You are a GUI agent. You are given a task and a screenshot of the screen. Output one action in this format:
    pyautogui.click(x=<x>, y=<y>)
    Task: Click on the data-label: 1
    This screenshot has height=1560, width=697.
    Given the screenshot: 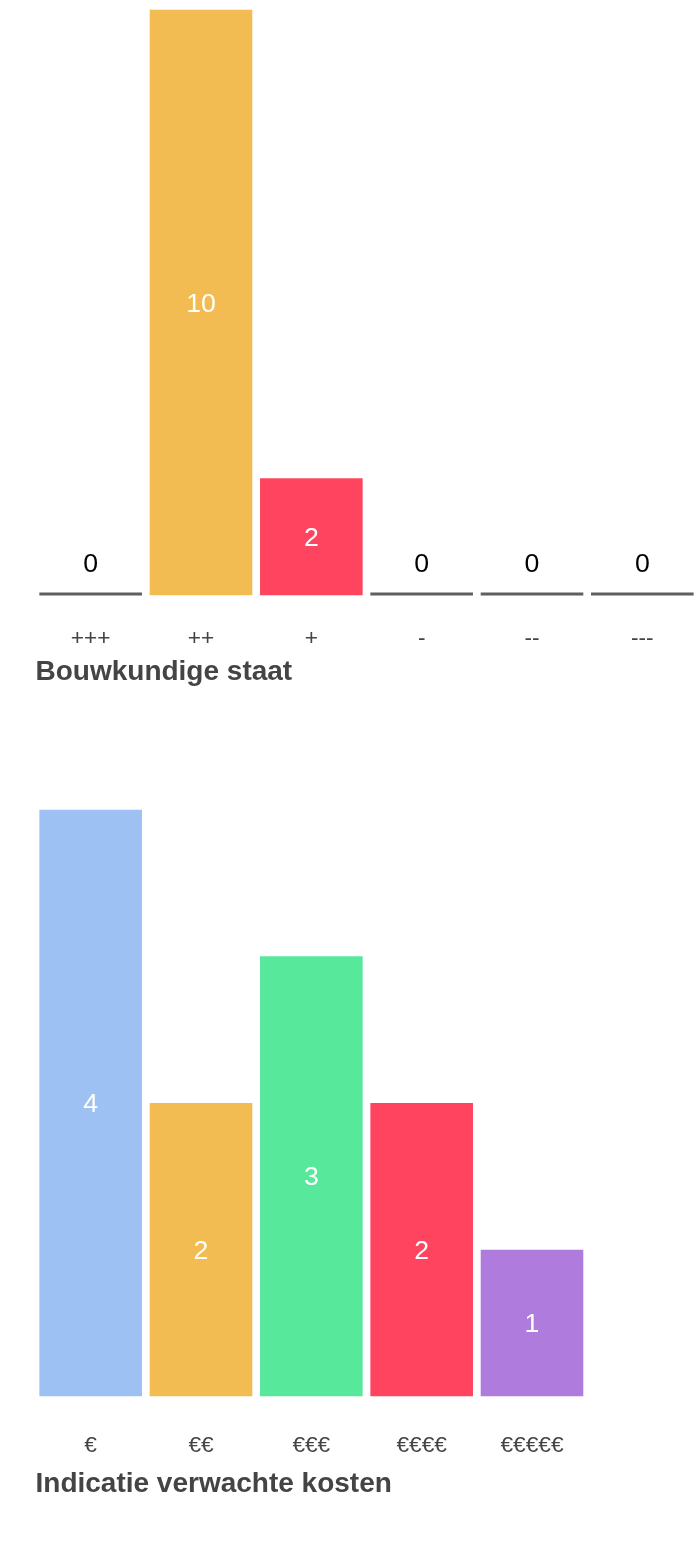 What is the action you would take?
    pyautogui.click(x=532, y=1323)
    